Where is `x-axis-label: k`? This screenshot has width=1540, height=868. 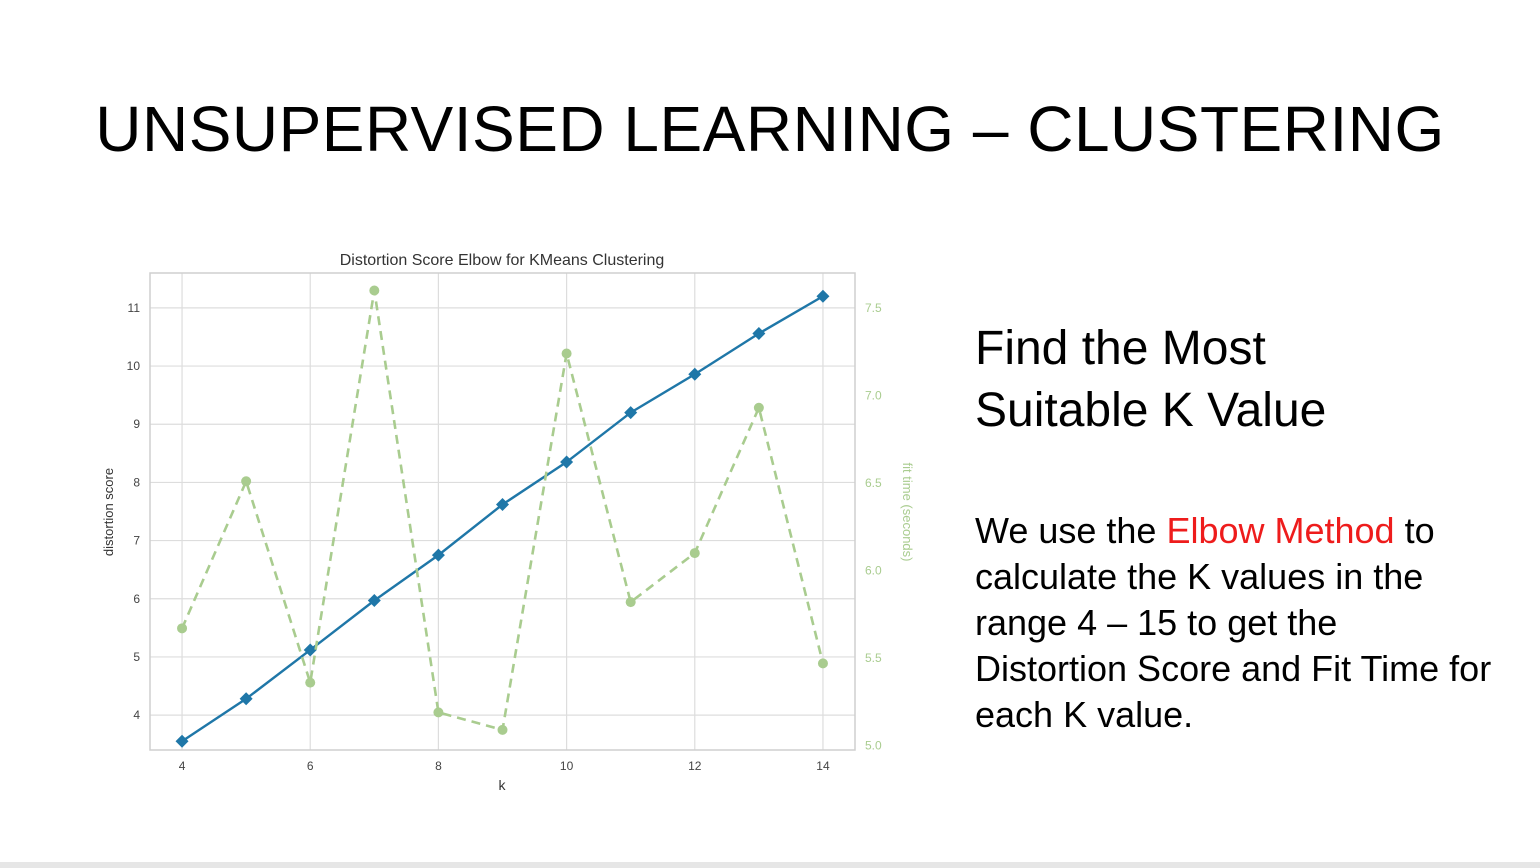
x-axis-label: k is located at coordinates (503, 785).